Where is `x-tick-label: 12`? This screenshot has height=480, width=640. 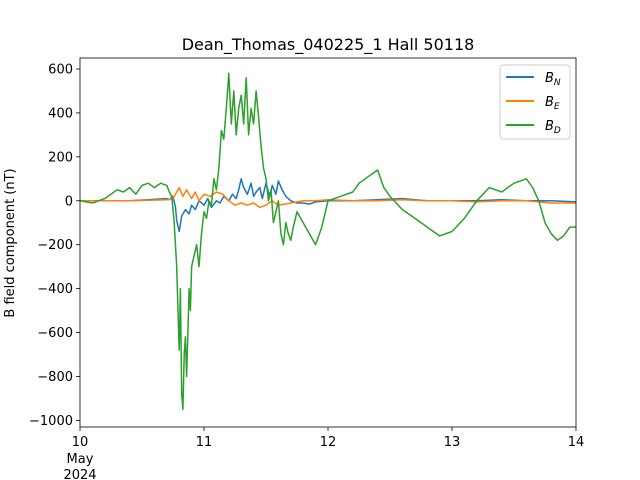
x-tick-label: 12 is located at coordinates (328, 442).